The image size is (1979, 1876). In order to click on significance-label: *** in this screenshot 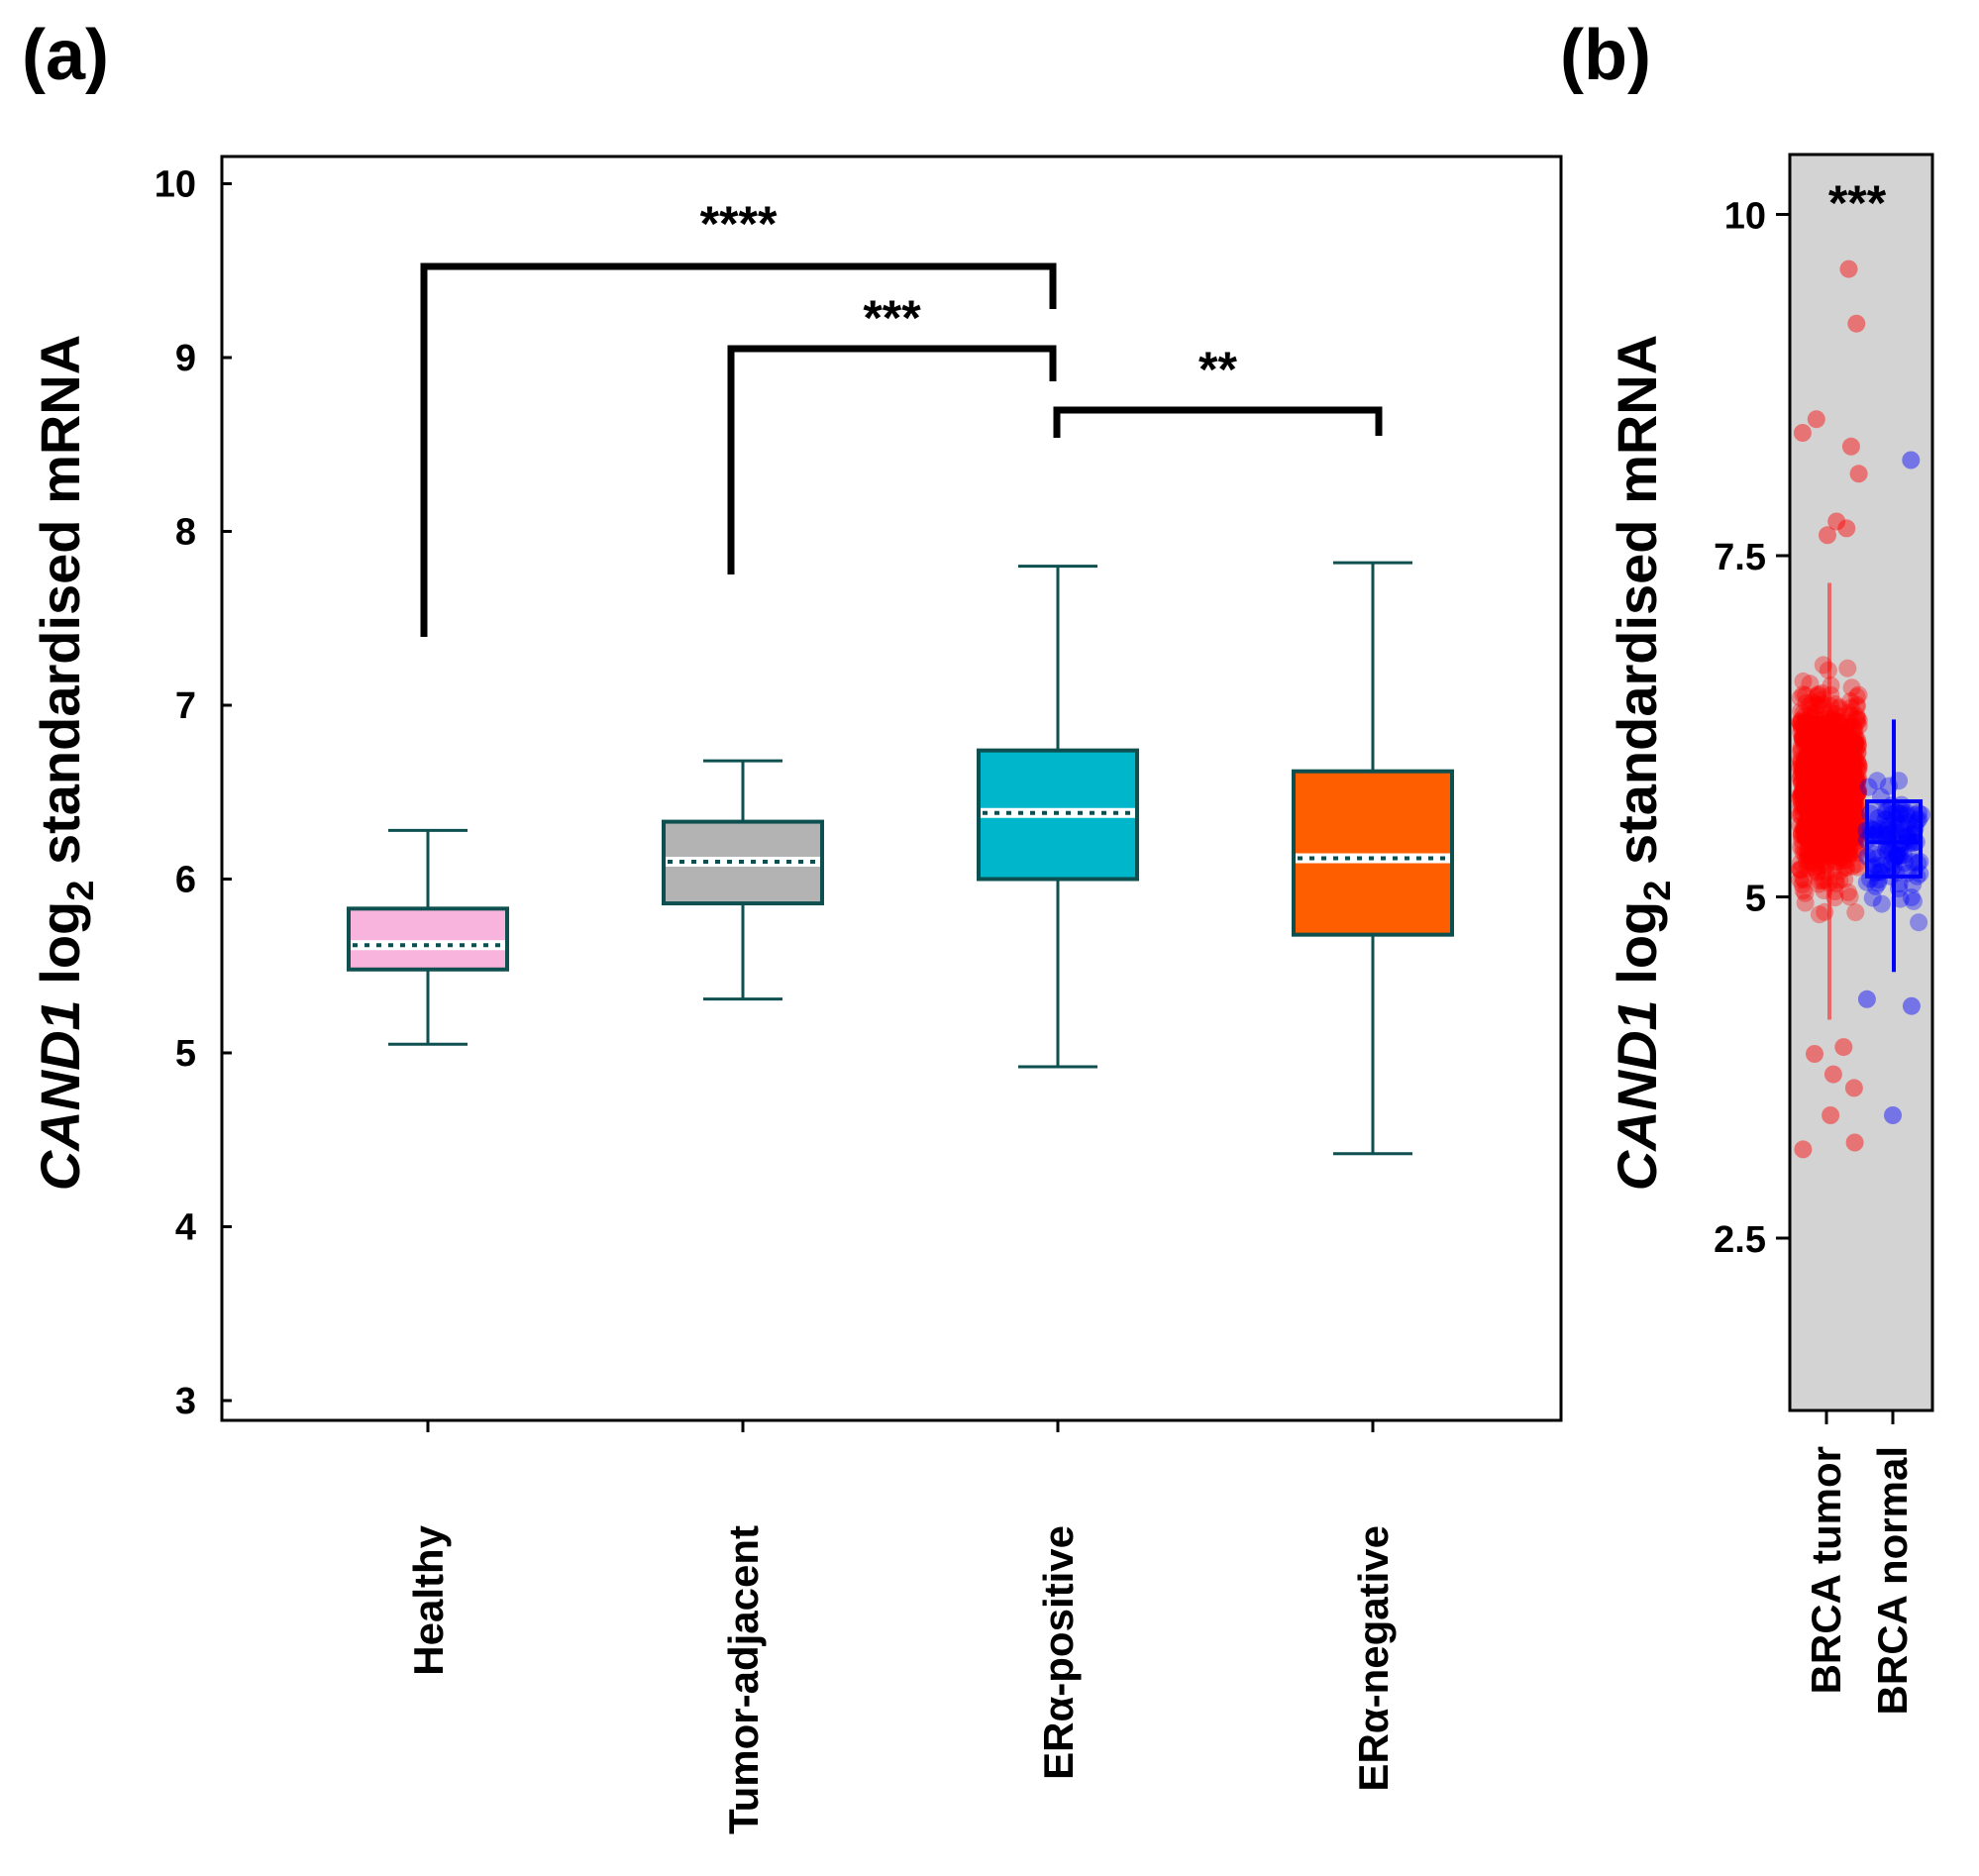, I will do `click(892, 318)`.